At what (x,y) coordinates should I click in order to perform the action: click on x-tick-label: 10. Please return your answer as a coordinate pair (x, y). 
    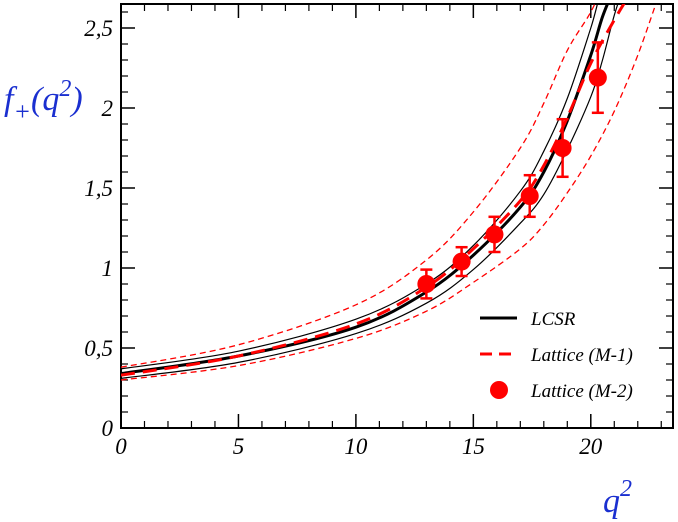
    Looking at the image, I should click on (356, 446).